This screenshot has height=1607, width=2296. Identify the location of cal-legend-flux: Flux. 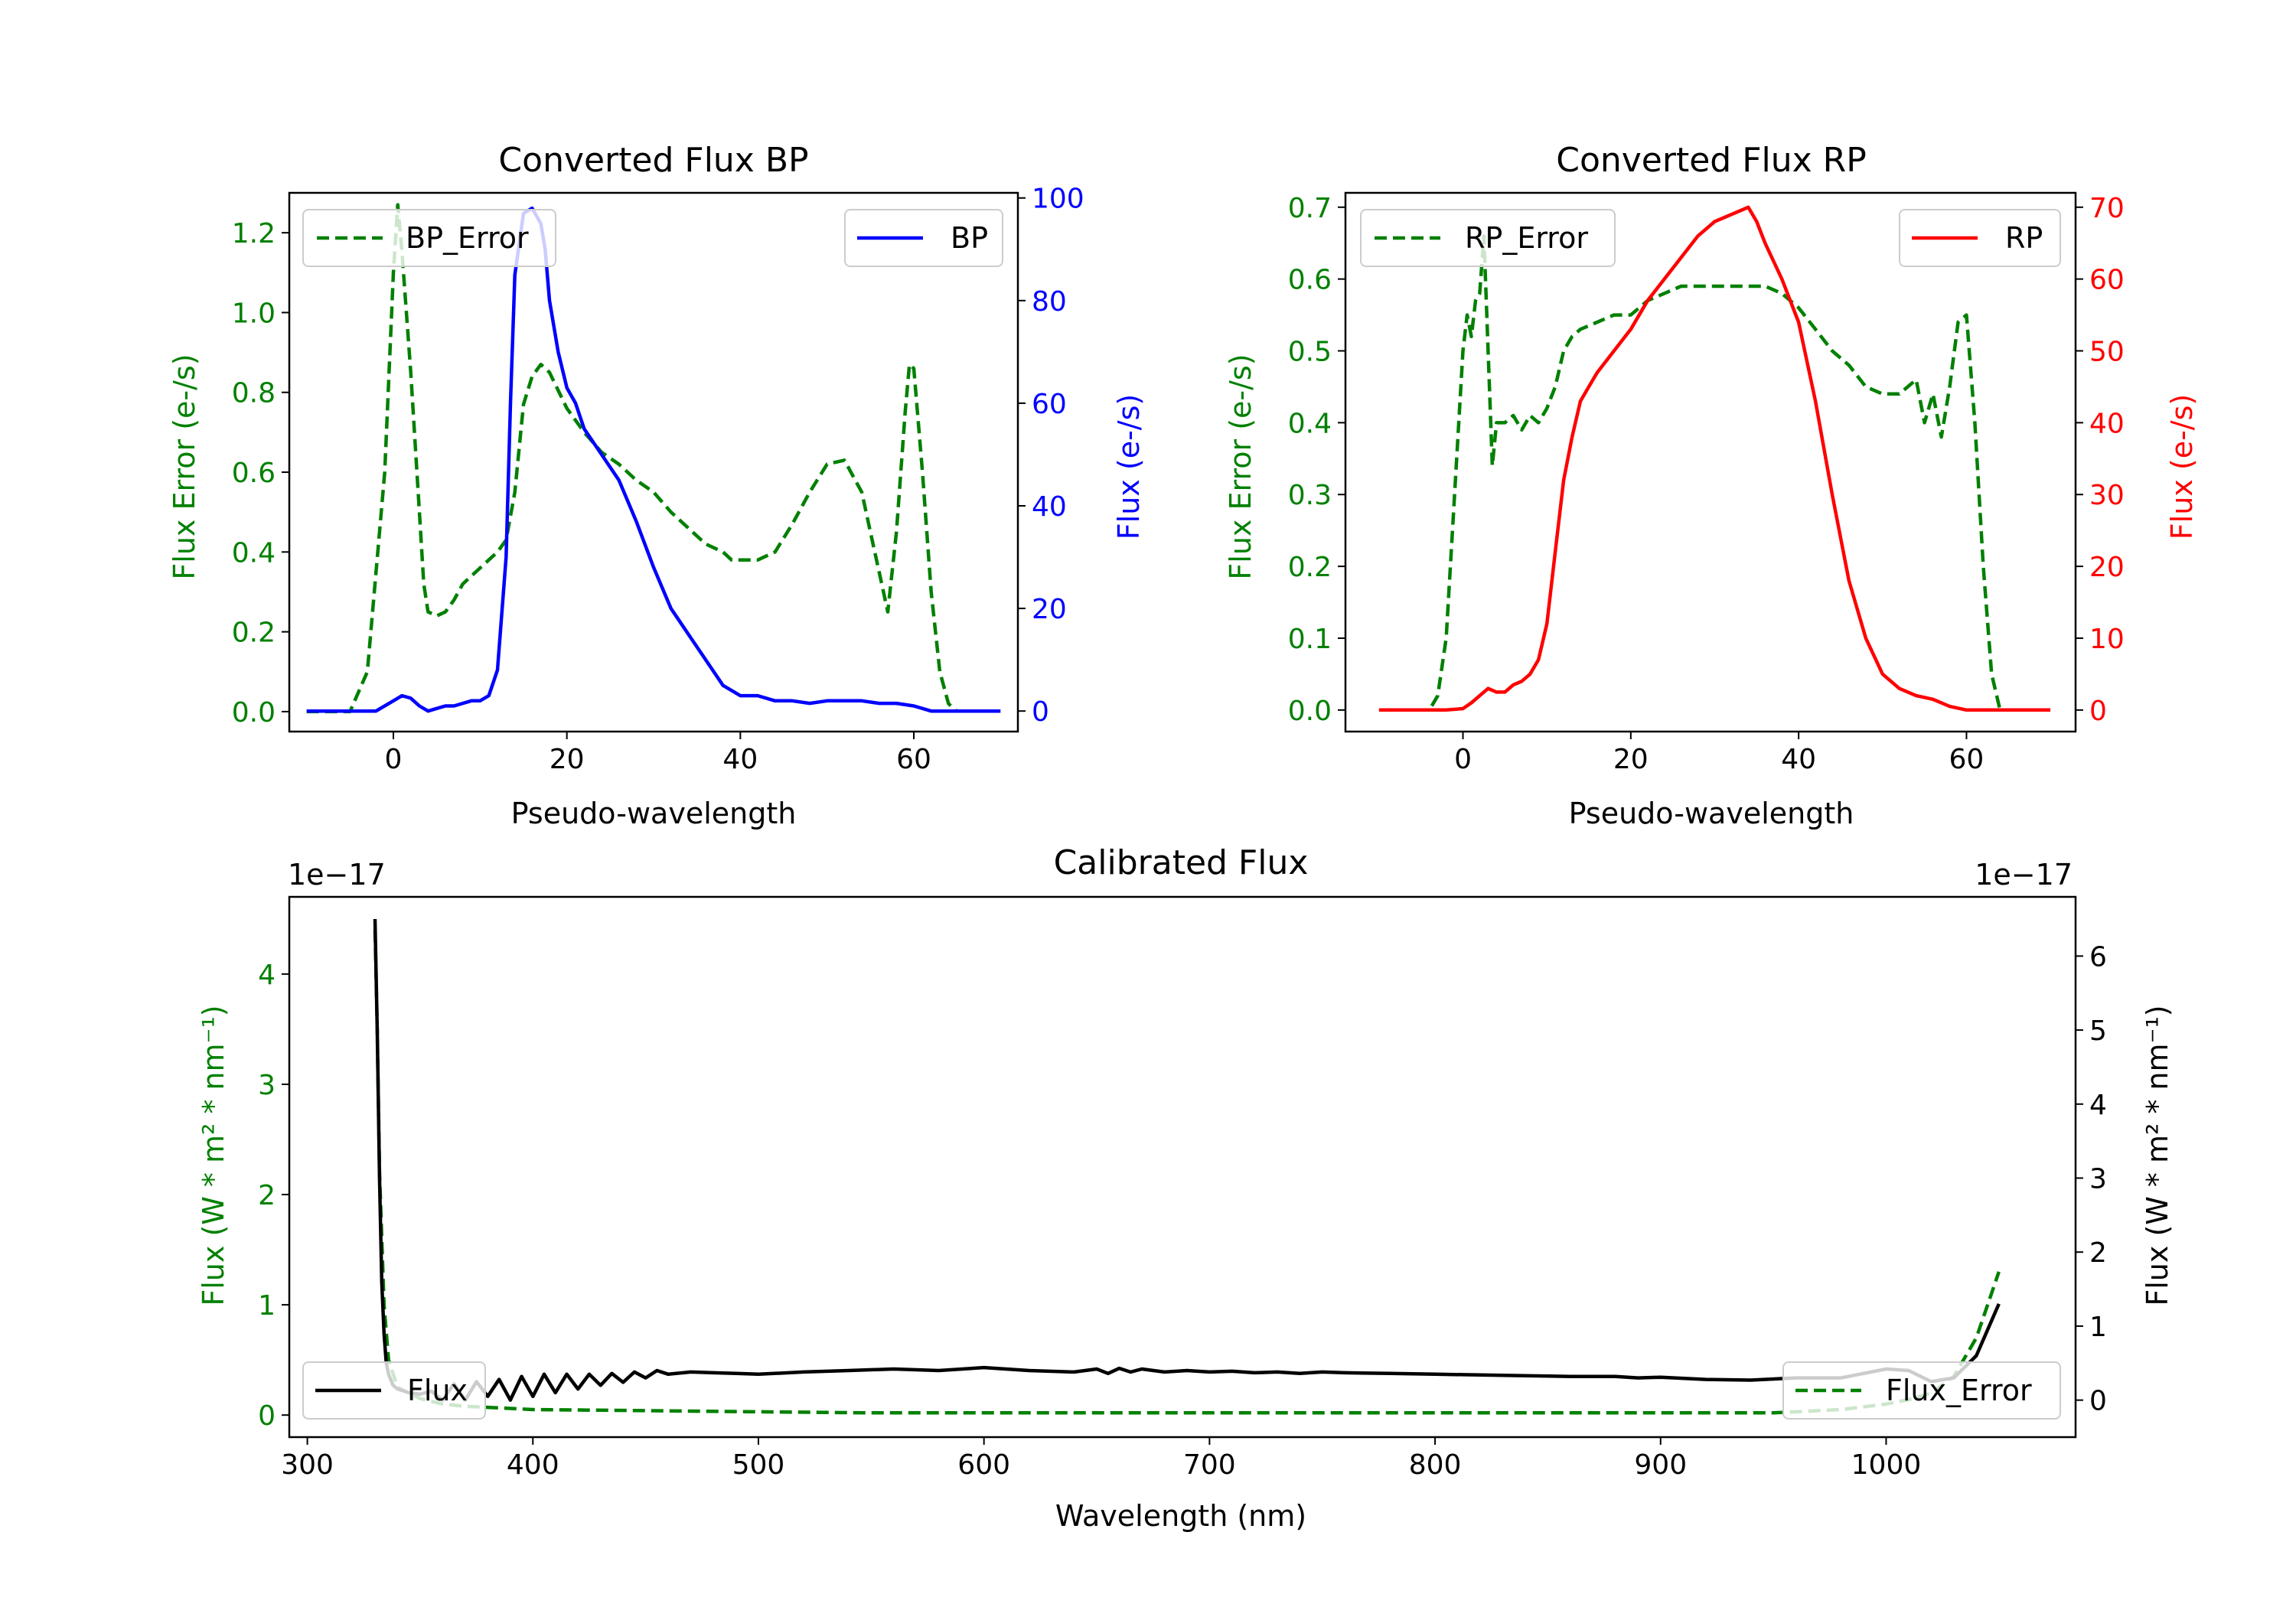
(394, 1390).